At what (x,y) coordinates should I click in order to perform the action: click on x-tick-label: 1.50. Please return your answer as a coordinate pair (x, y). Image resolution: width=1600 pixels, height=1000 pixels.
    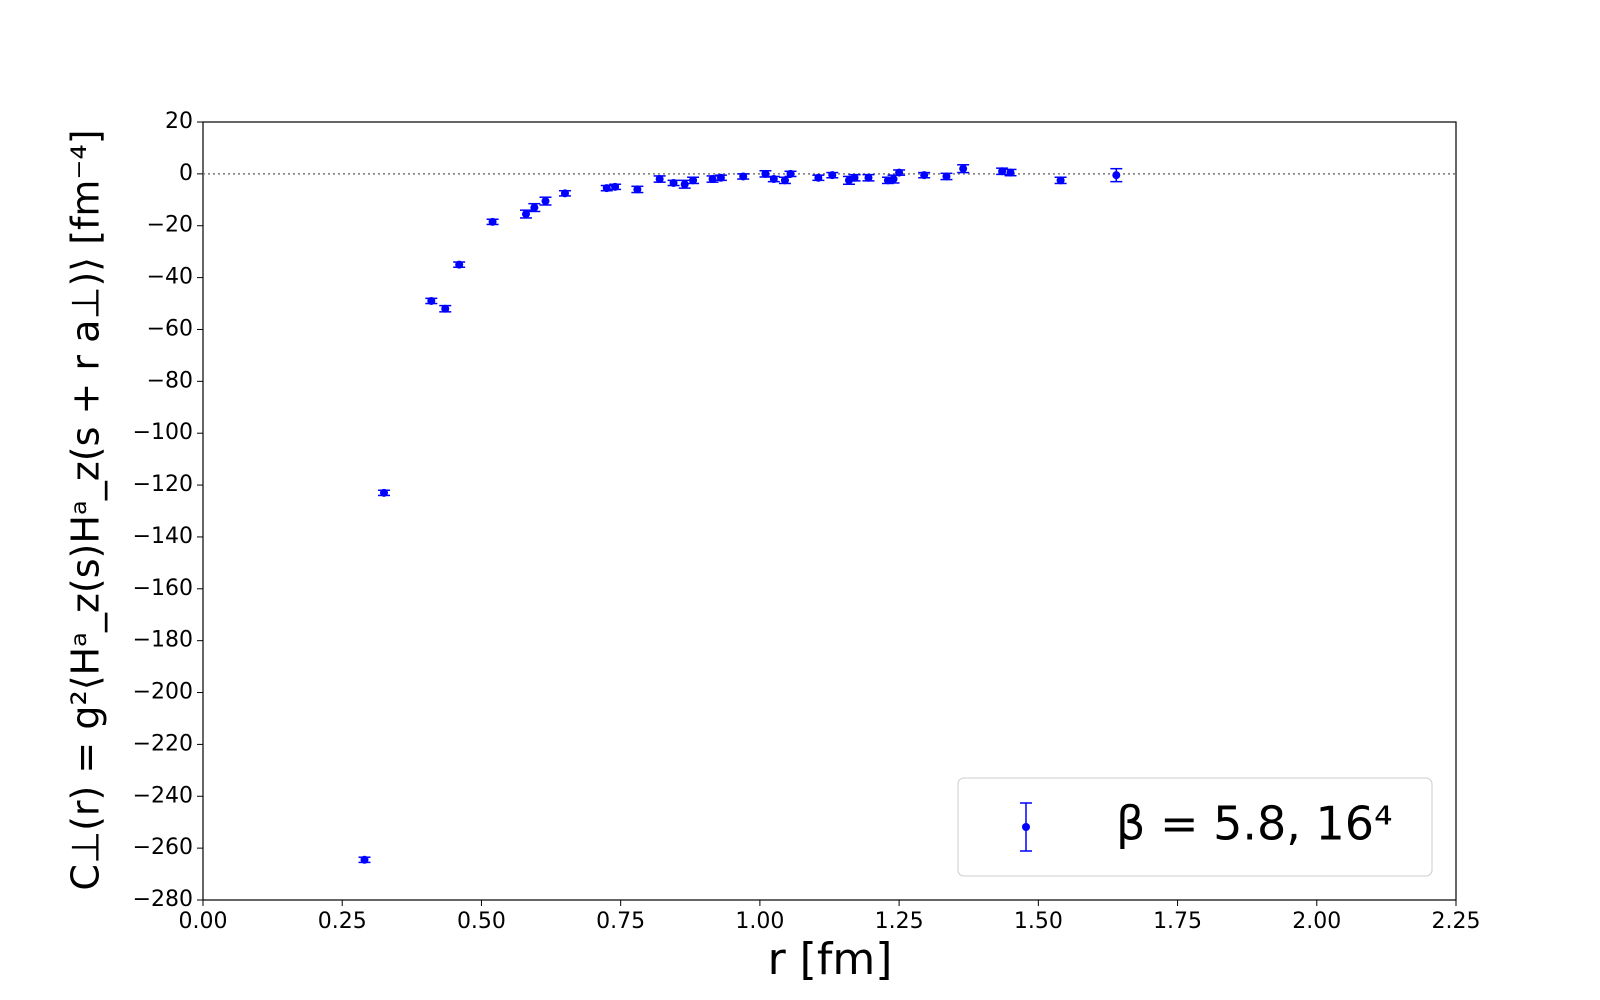
    Looking at the image, I should click on (1038, 921).